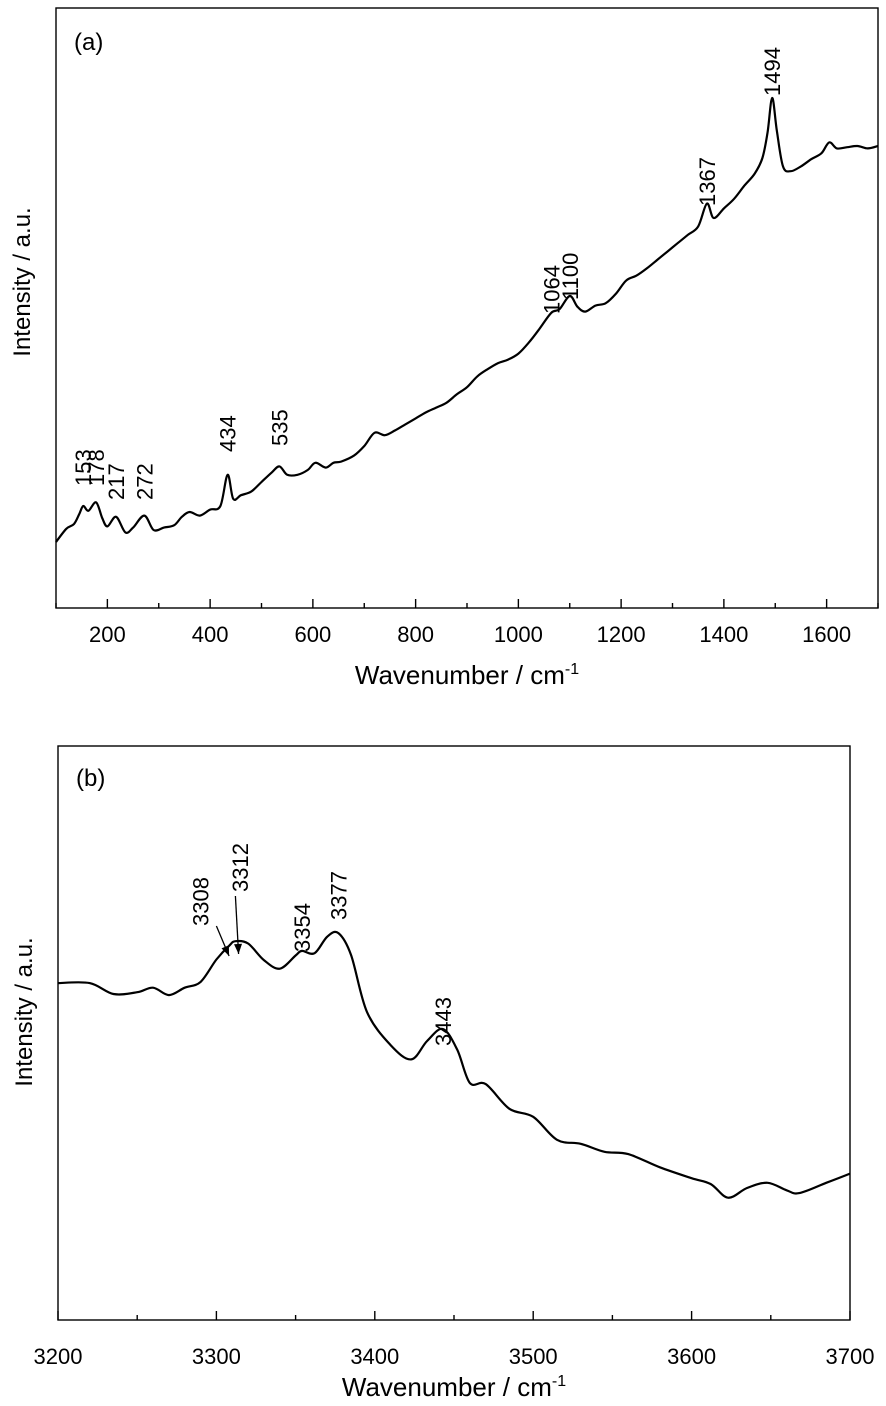  Describe the element at coordinates (470, 634) in the screenshot. I see `panel-a-x-tick-labels: 200 400 600 800 1000 1200 1400 1600` at that location.